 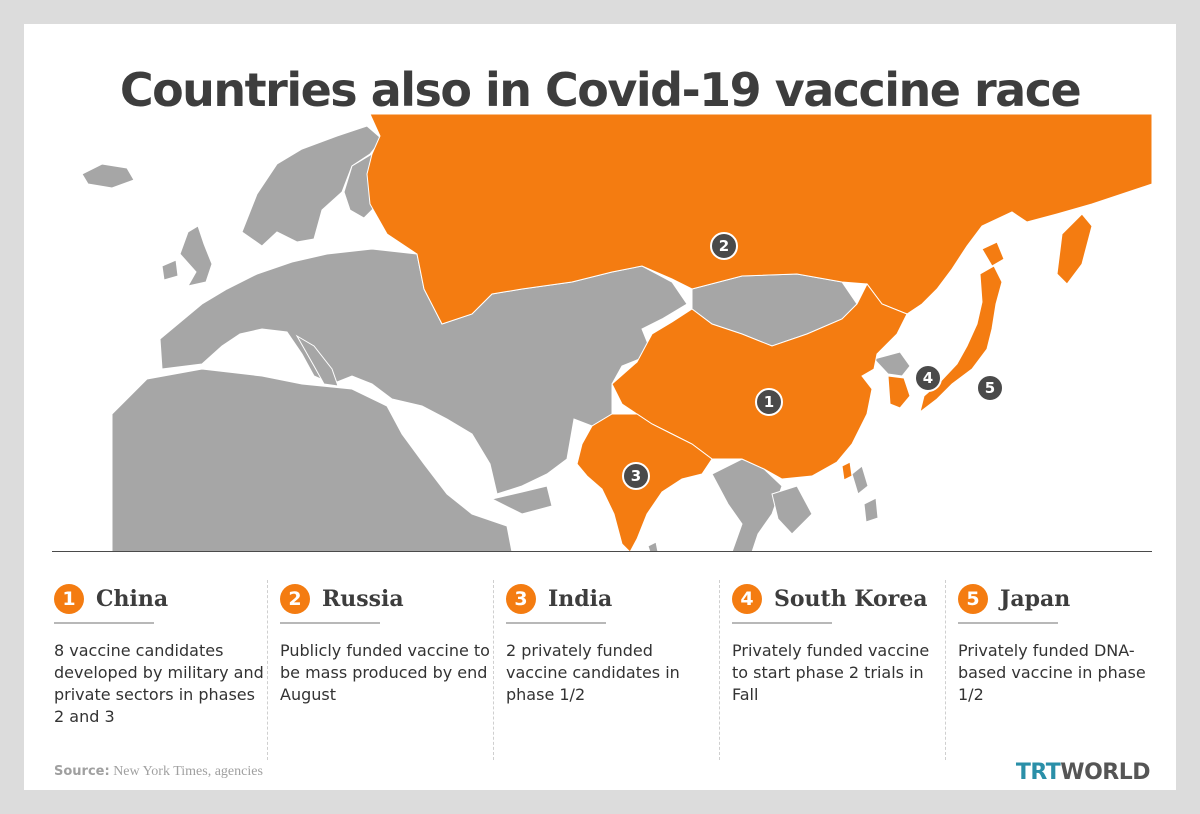 I want to click on south-korea-shape, so click(x=899, y=392).